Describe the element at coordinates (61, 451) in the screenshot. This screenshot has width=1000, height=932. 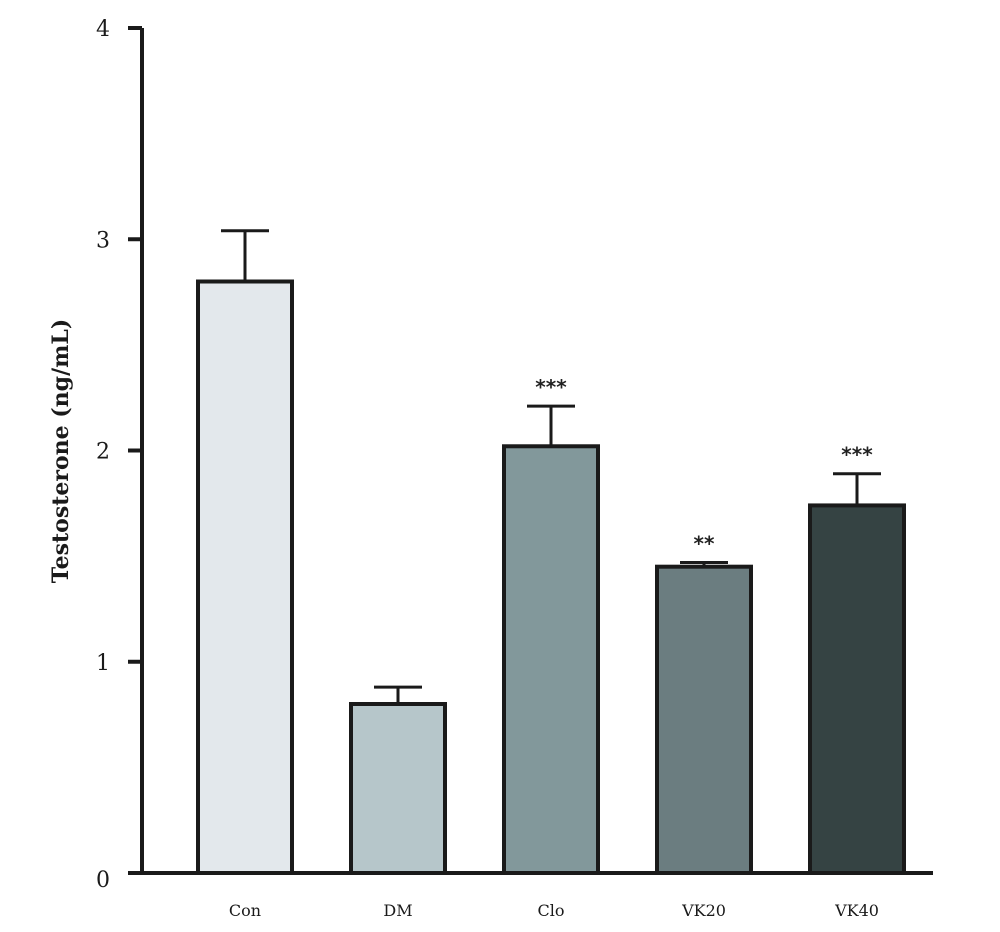
I see `y-axis-title: Testosterone (ng/mL)` at that location.